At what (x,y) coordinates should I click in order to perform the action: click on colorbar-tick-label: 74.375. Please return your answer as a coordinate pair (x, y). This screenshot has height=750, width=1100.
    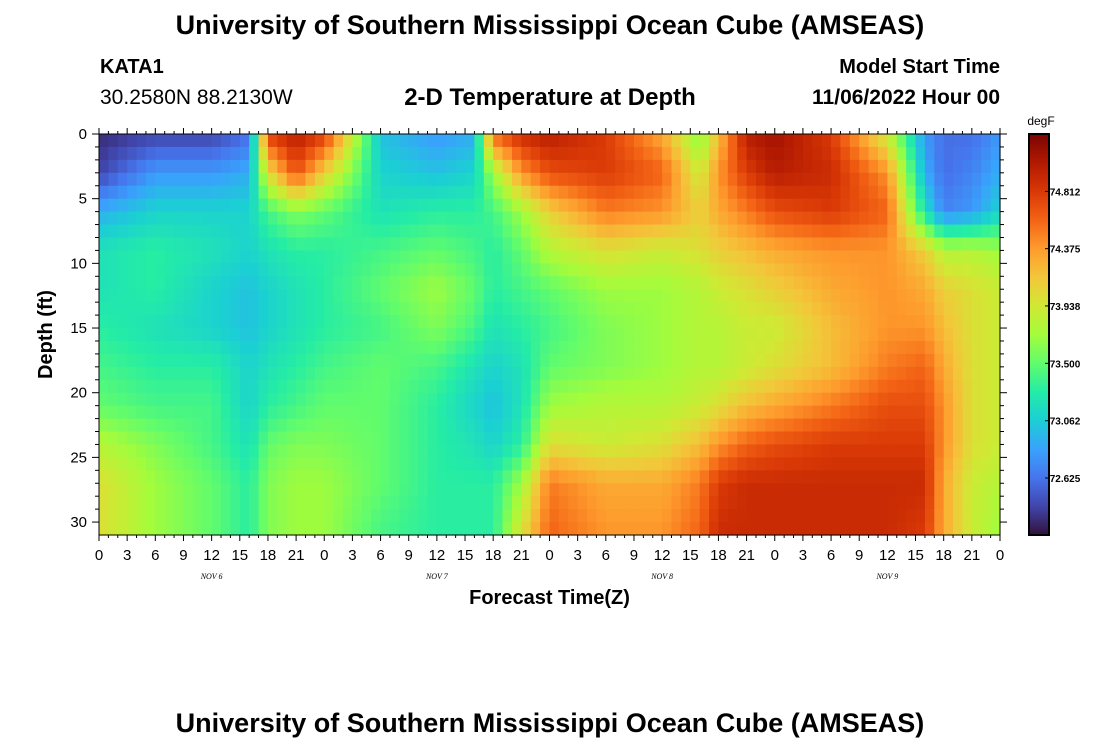
    Looking at the image, I should click on (1065, 250).